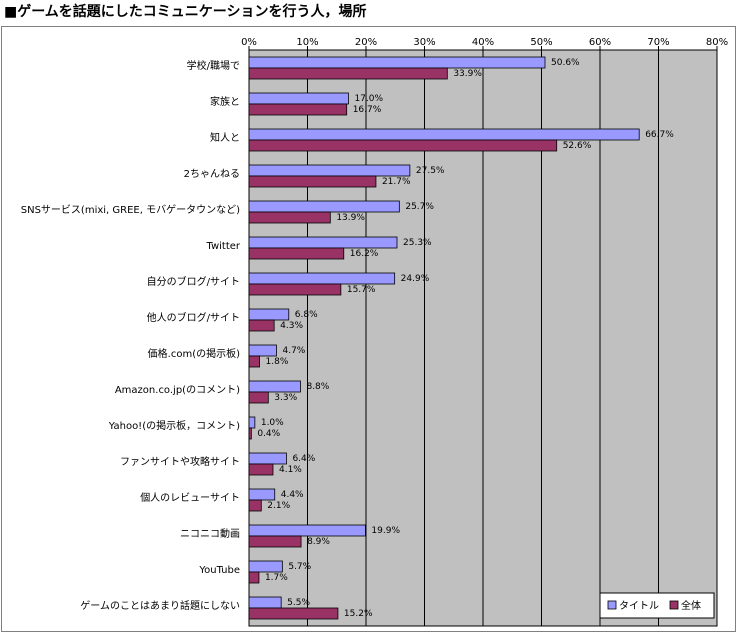  What do you see at coordinates (190, 497) in the screenshot?
I see `y-tick-label: 個人のレビューサイト` at bounding box center [190, 497].